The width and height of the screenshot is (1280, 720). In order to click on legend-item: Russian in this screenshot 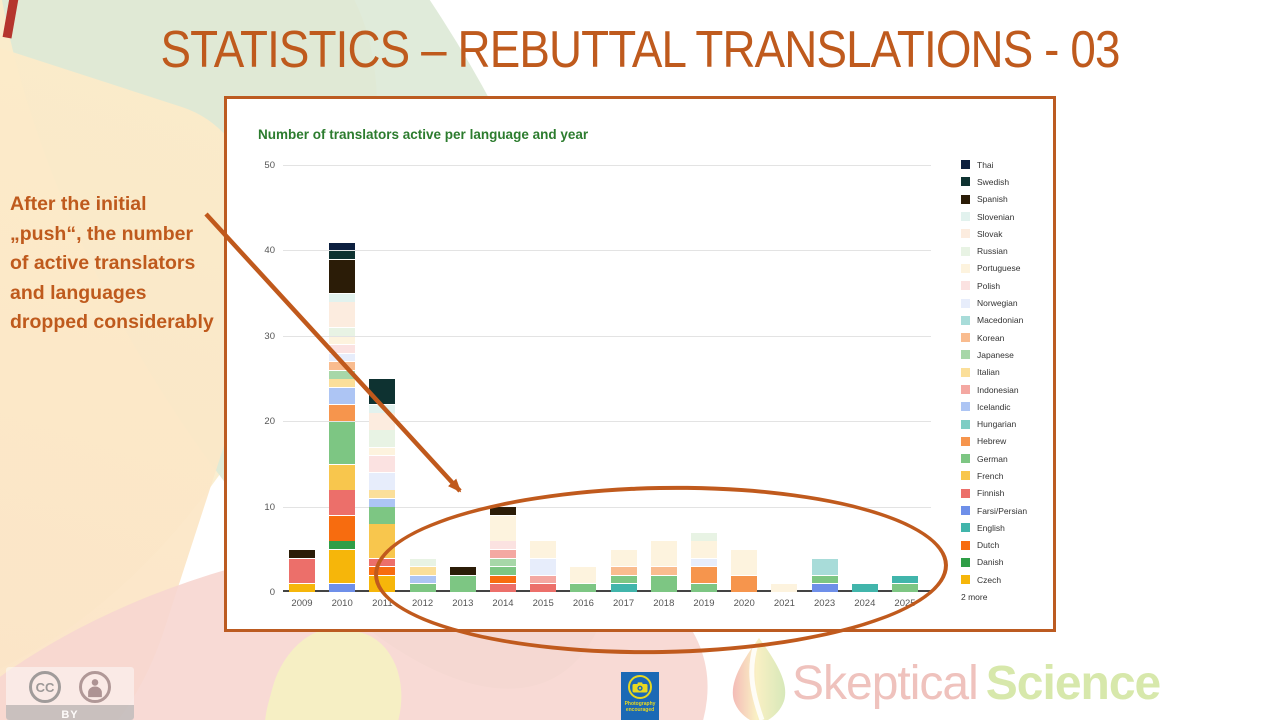, I will do `click(994, 250)`.